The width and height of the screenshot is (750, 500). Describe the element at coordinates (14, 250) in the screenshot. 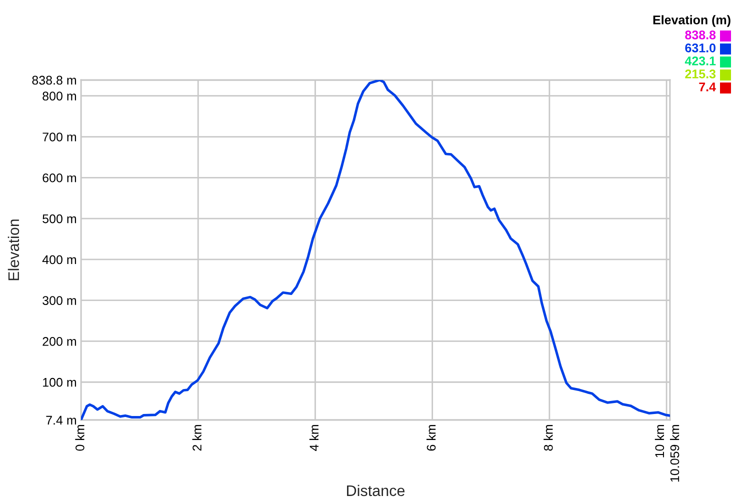

I see `y-axis-title: Elevation` at that location.